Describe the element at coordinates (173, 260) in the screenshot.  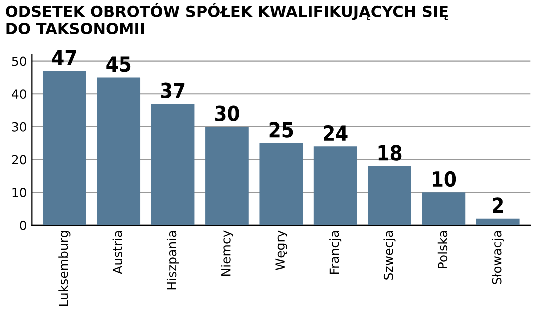
I see `x-tick-label: Hiszpania` at that location.